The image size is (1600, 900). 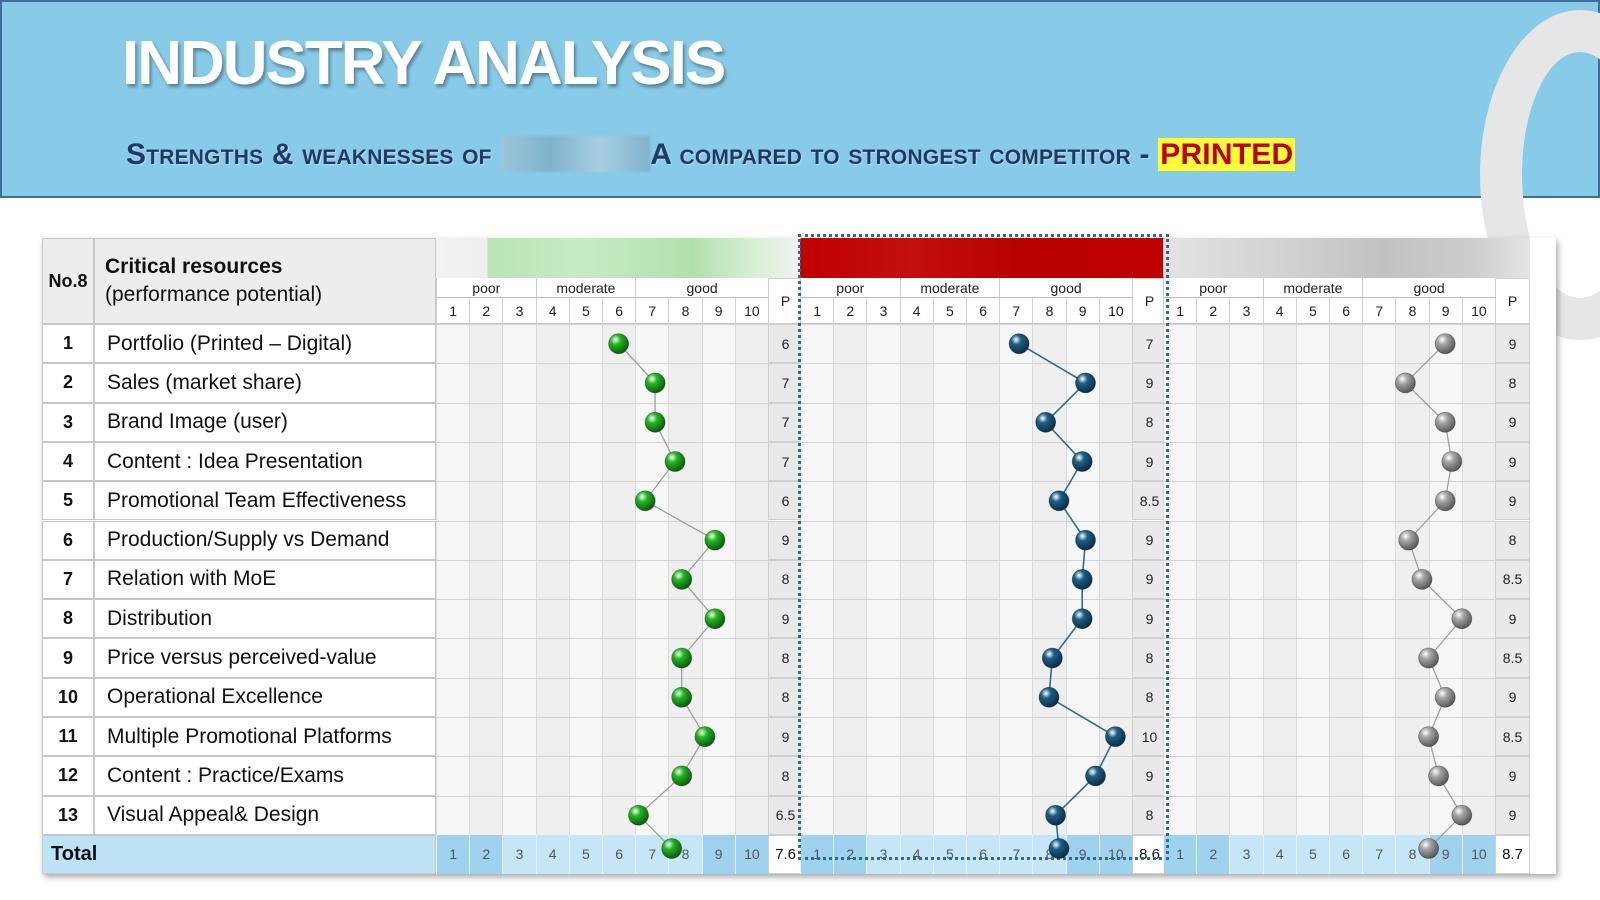 I want to click on scale-number: 7, so click(x=651, y=311).